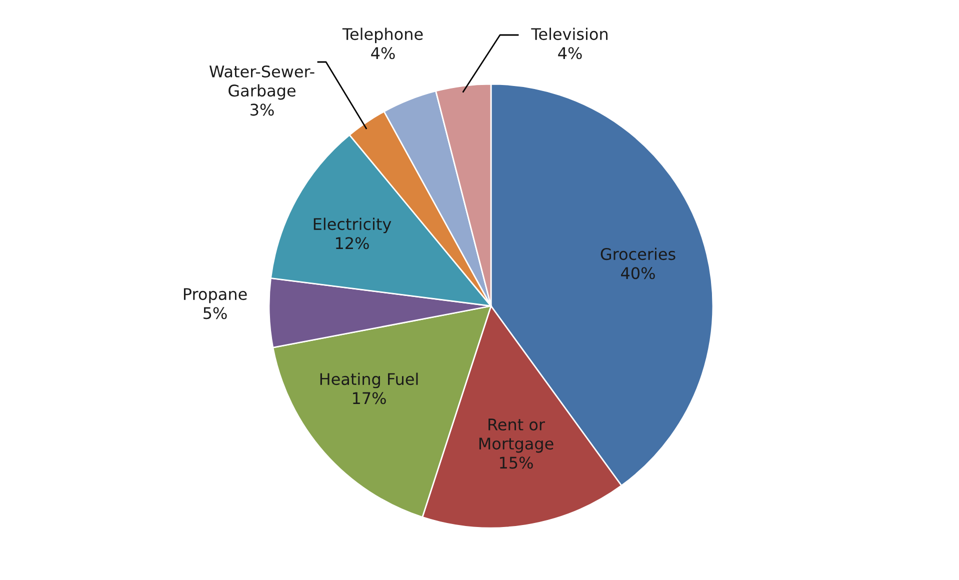 Image resolution: width=959 pixels, height=580 pixels. What do you see at coordinates (516, 462) in the screenshot?
I see `data-label: 15%` at bounding box center [516, 462].